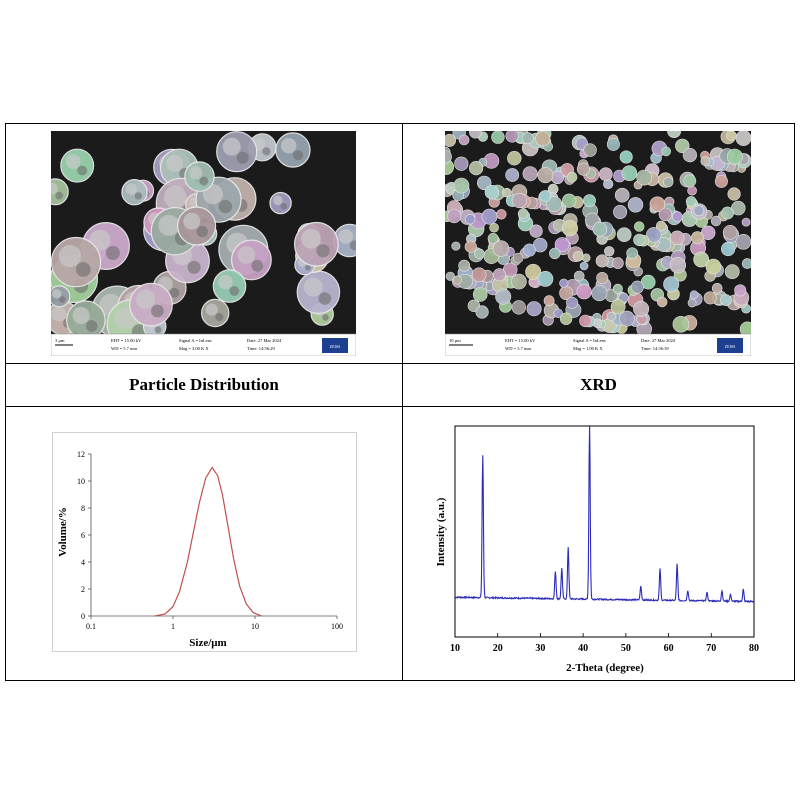 This screenshot has height=800, width=800. What do you see at coordinates (588, 348) in the screenshot?
I see `sem-right-info-4: Mag = 1.00 K X` at bounding box center [588, 348].